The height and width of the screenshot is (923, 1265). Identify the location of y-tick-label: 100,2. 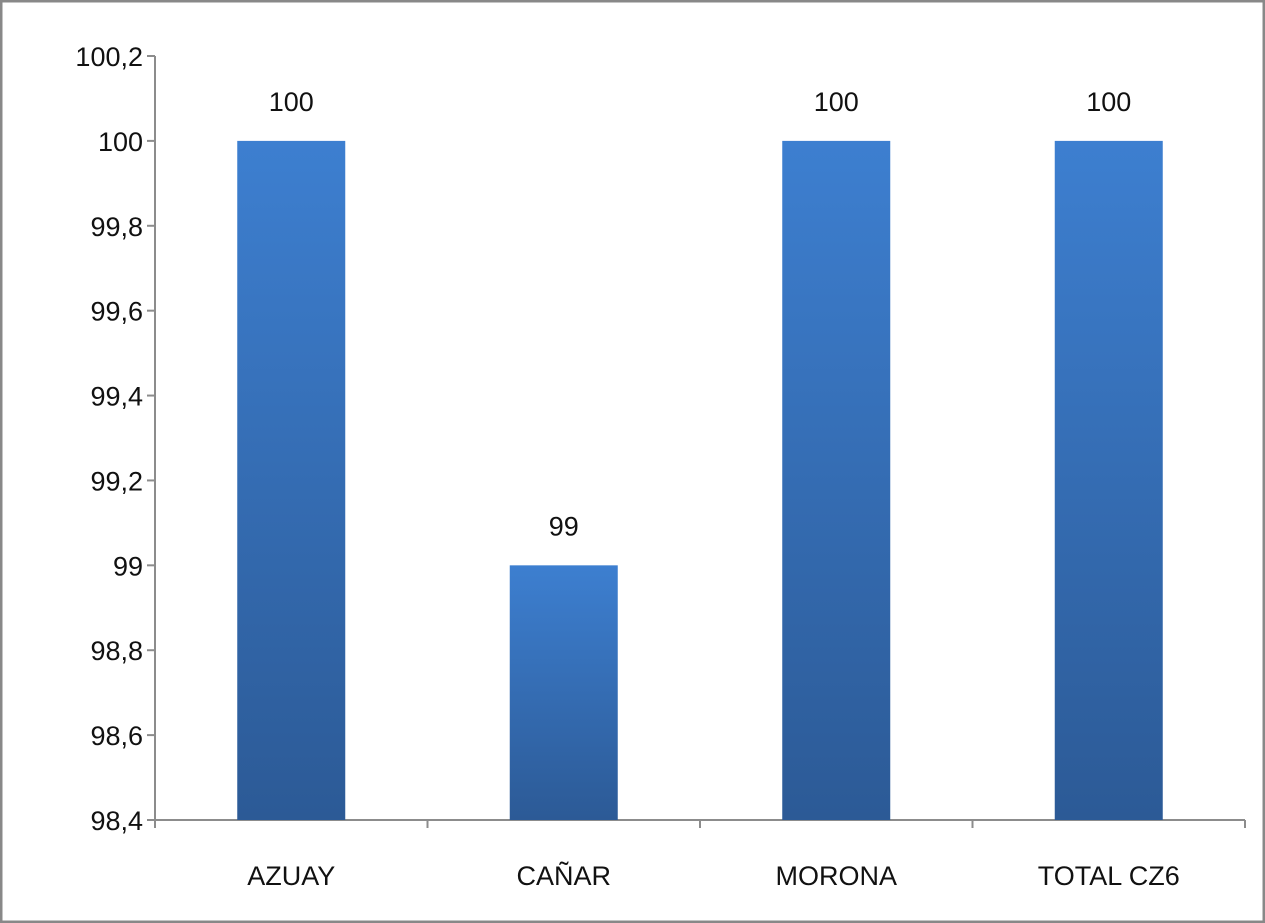
(109, 57).